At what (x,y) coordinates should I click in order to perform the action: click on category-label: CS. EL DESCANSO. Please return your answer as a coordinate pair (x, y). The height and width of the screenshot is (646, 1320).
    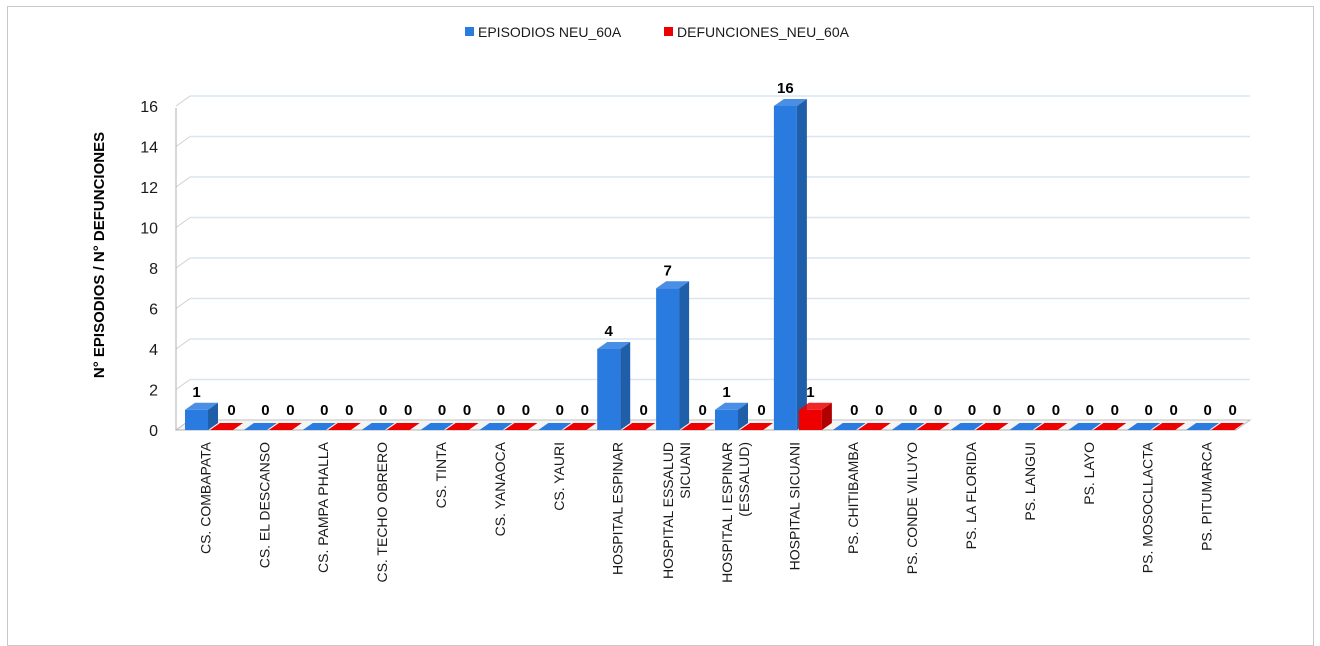
    Looking at the image, I should click on (264, 505).